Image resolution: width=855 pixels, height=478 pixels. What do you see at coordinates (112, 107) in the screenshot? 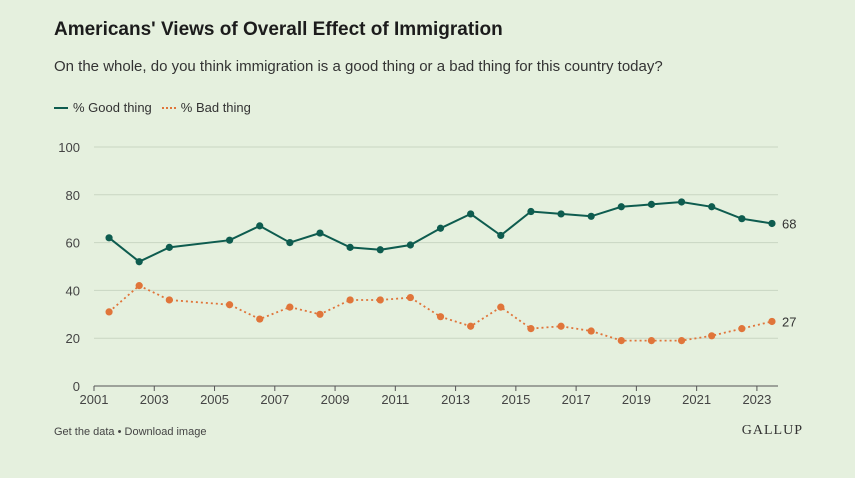
I see `legend-label-good: % Good thing` at bounding box center [112, 107].